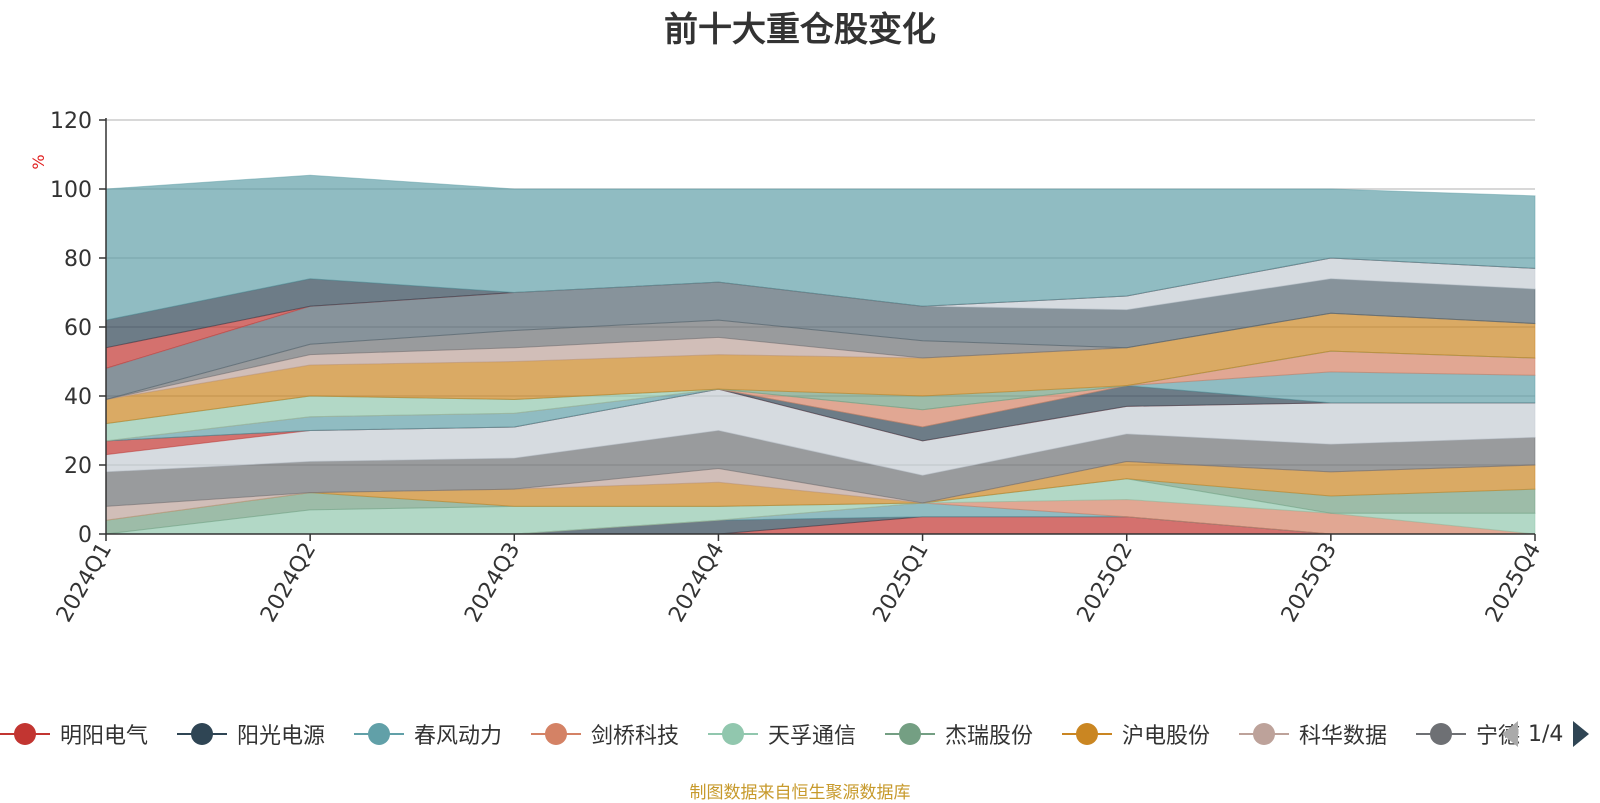 This screenshot has width=1600, height=803. What do you see at coordinates (1343, 736) in the screenshot?
I see `legend-label: 科华数据` at bounding box center [1343, 736].